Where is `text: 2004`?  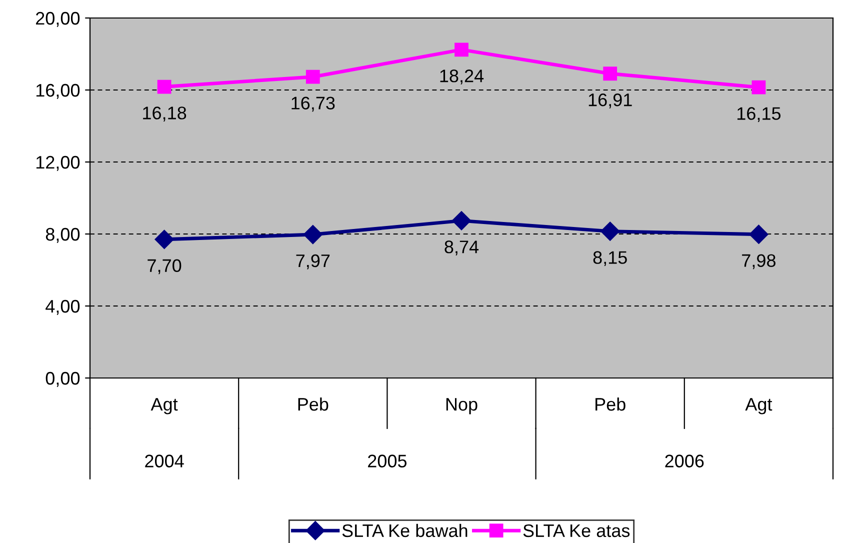
text: 2004 is located at coordinates (164, 461).